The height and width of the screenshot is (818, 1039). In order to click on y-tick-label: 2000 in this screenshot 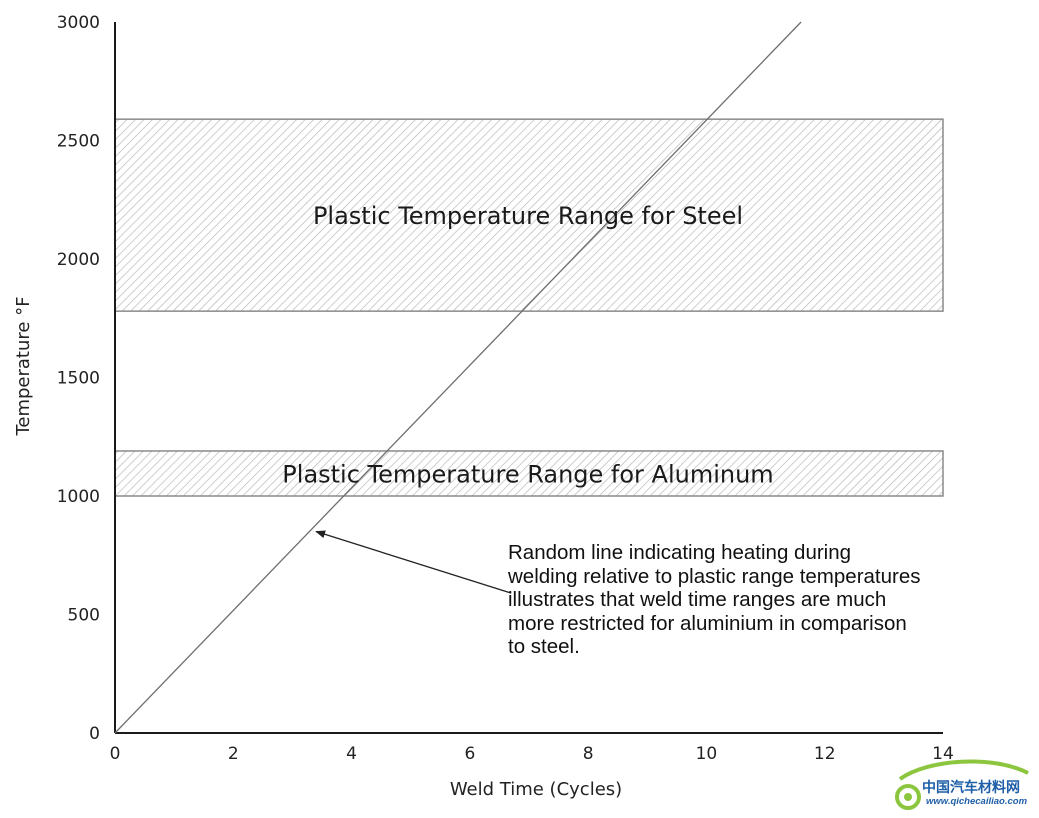, I will do `click(78, 260)`.